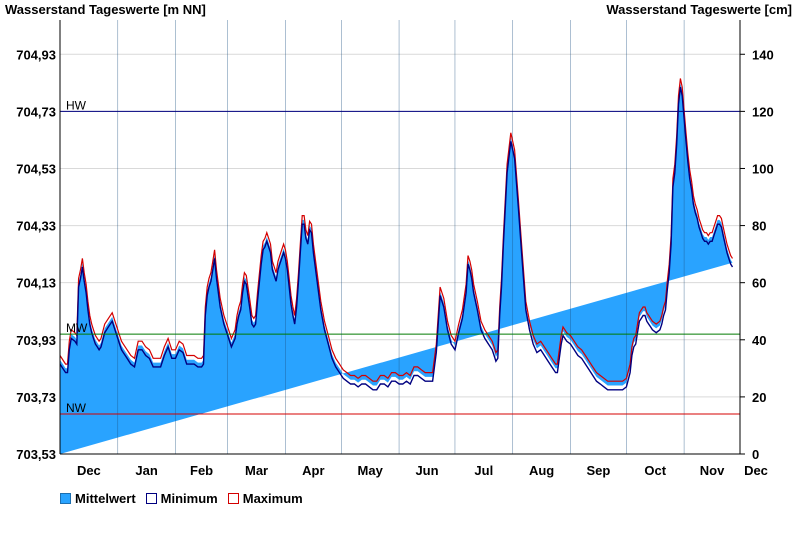 The width and height of the screenshot is (800, 550). I want to click on legend: Mittelwert Minimum Maximum, so click(181, 498).